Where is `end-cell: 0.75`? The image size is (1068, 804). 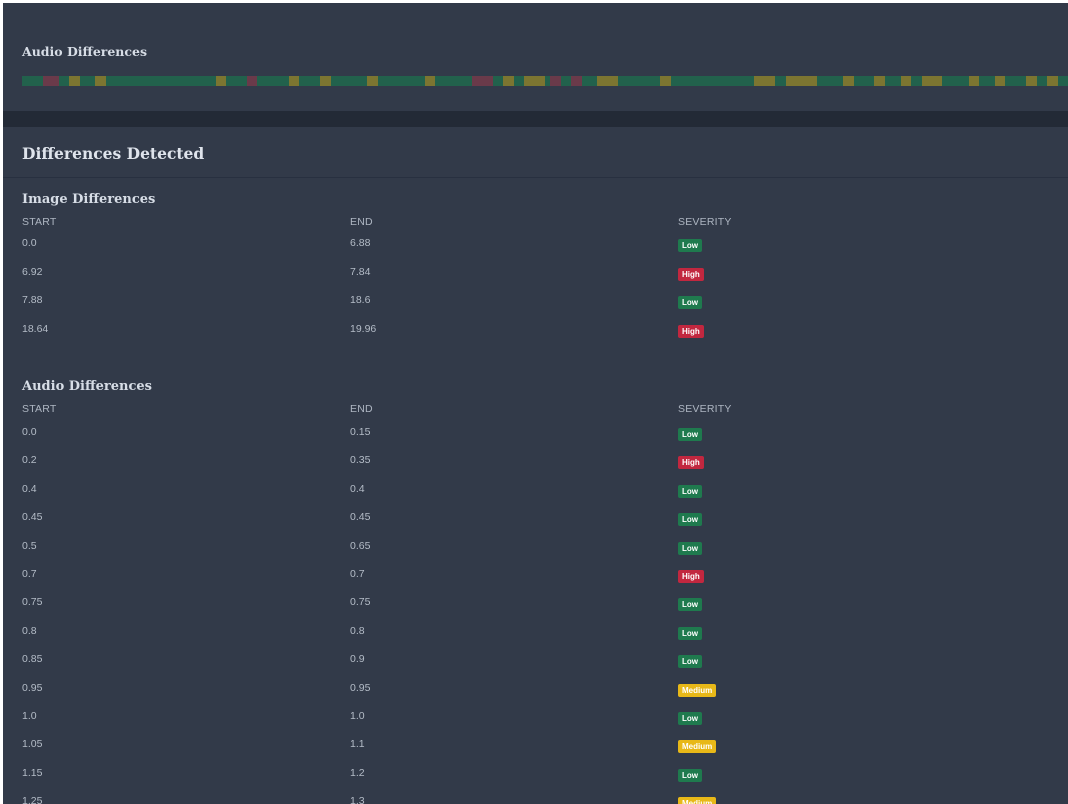 end-cell: 0.75 is located at coordinates (360, 602).